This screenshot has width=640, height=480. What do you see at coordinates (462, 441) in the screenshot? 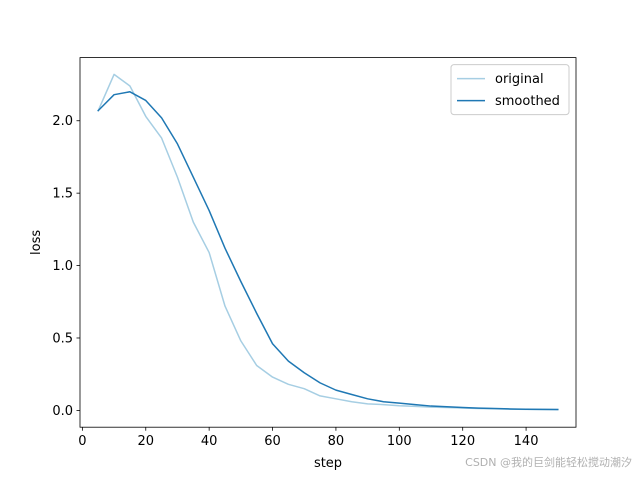
I see `x-tick-label: 120` at bounding box center [462, 441].